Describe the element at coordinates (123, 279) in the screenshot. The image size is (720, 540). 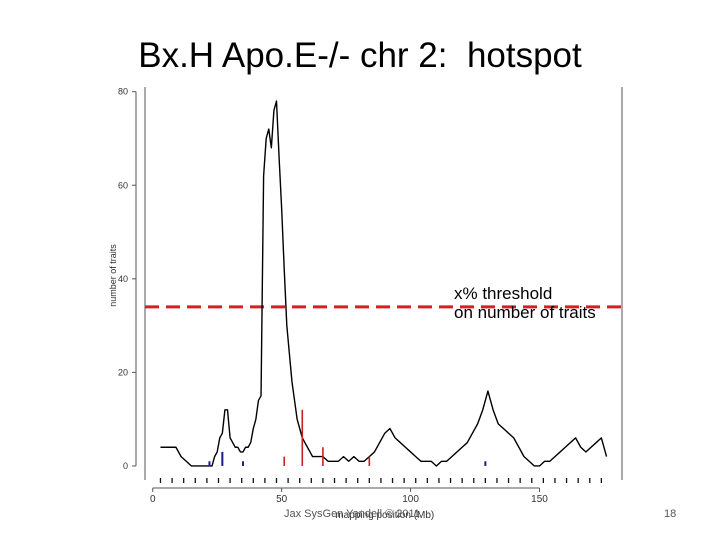
I see `y-tick-label: 40` at that location.